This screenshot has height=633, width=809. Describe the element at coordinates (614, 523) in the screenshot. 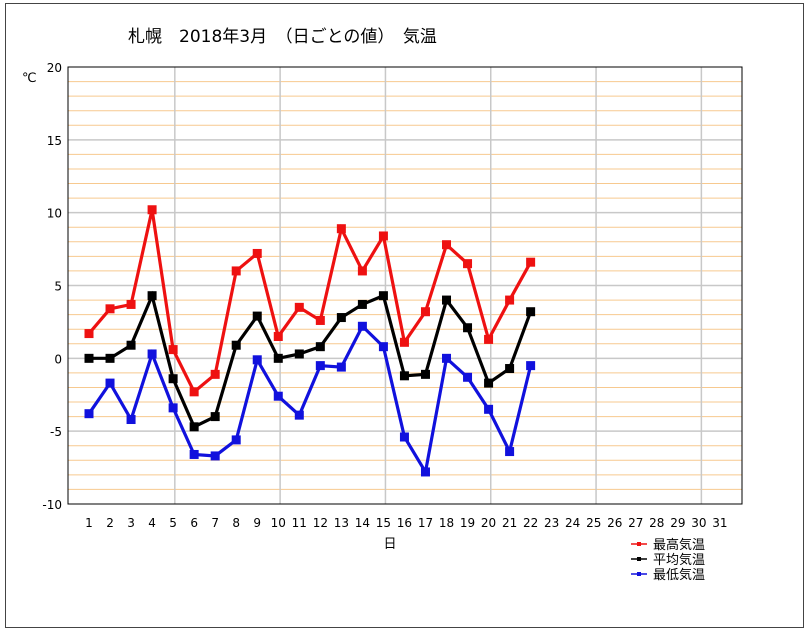

I see `x-tick-label: 26` at that location.